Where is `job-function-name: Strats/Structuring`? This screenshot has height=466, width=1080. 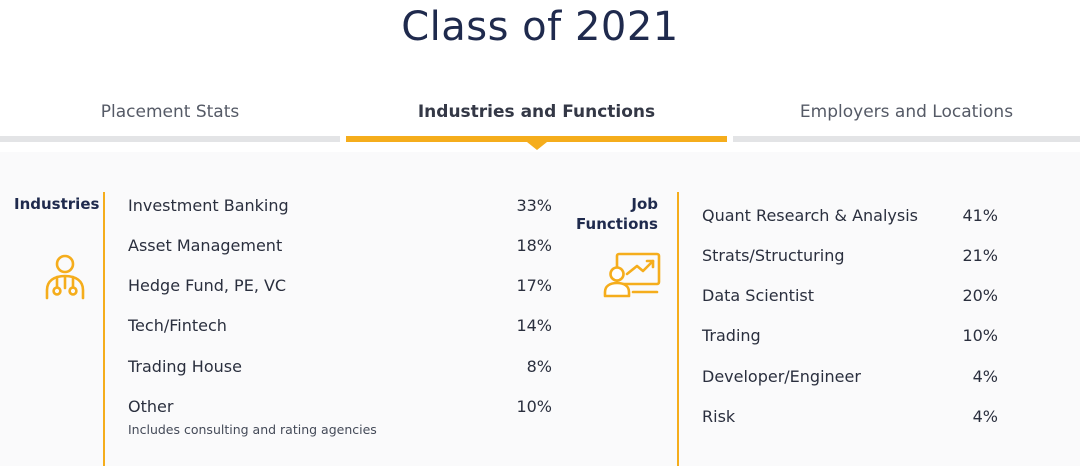
job-function-name: Strats/Structuring is located at coordinates (773, 255).